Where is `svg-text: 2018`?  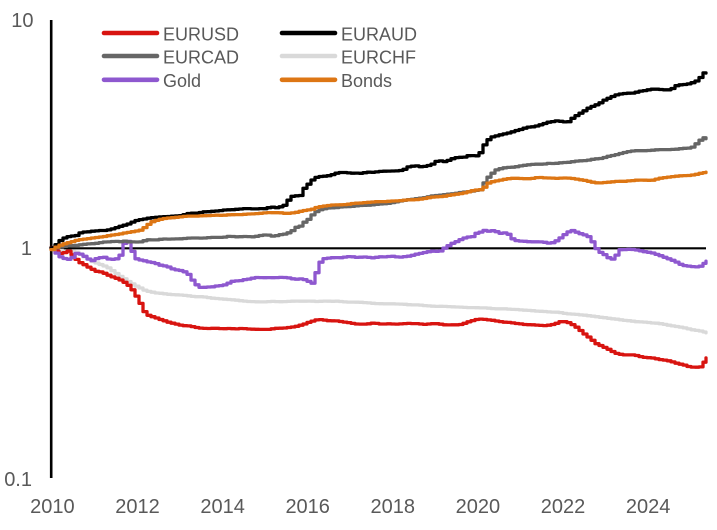 svg-text: 2018 is located at coordinates (393, 507).